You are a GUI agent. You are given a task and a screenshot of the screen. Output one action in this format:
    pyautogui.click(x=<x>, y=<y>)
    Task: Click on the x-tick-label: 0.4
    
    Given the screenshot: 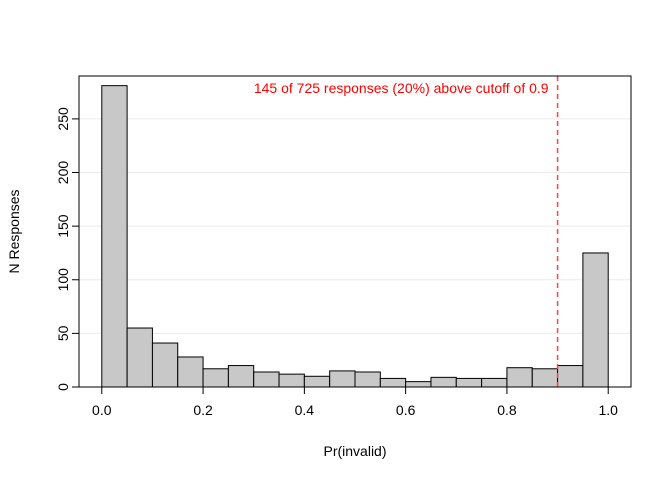 What is the action you would take?
    pyautogui.click(x=305, y=410)
    